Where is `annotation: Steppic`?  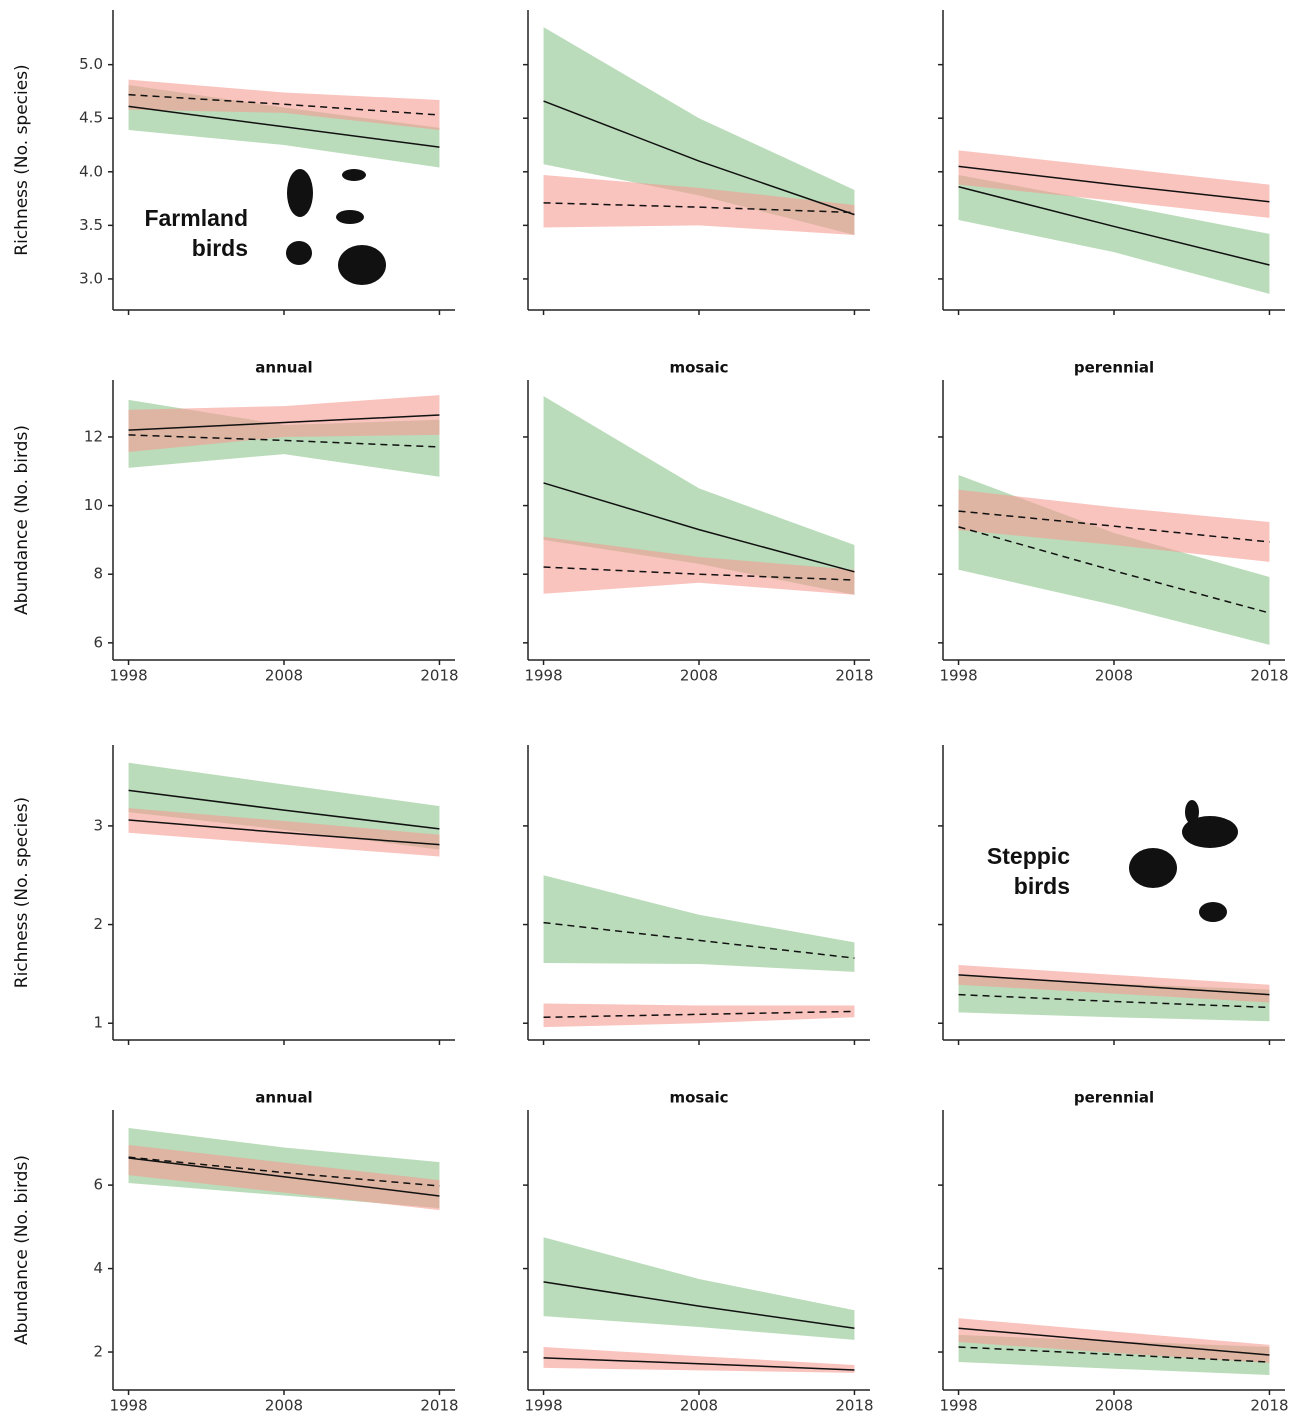
annotation: Steppic is located at coordinates (1028, 856).